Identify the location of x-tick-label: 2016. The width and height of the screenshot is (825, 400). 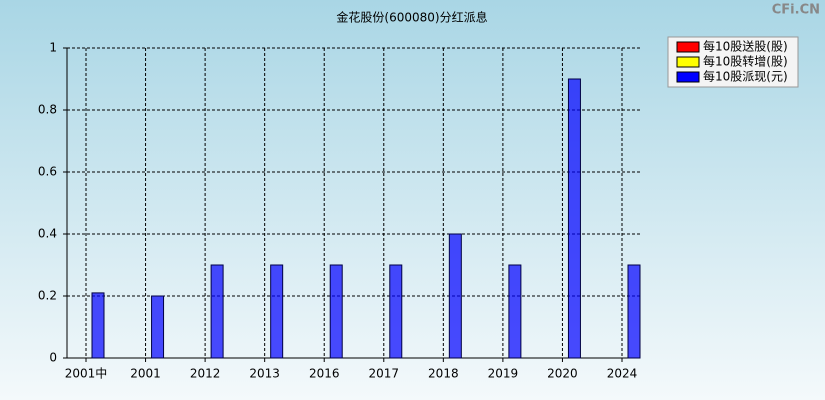
(324, 374).